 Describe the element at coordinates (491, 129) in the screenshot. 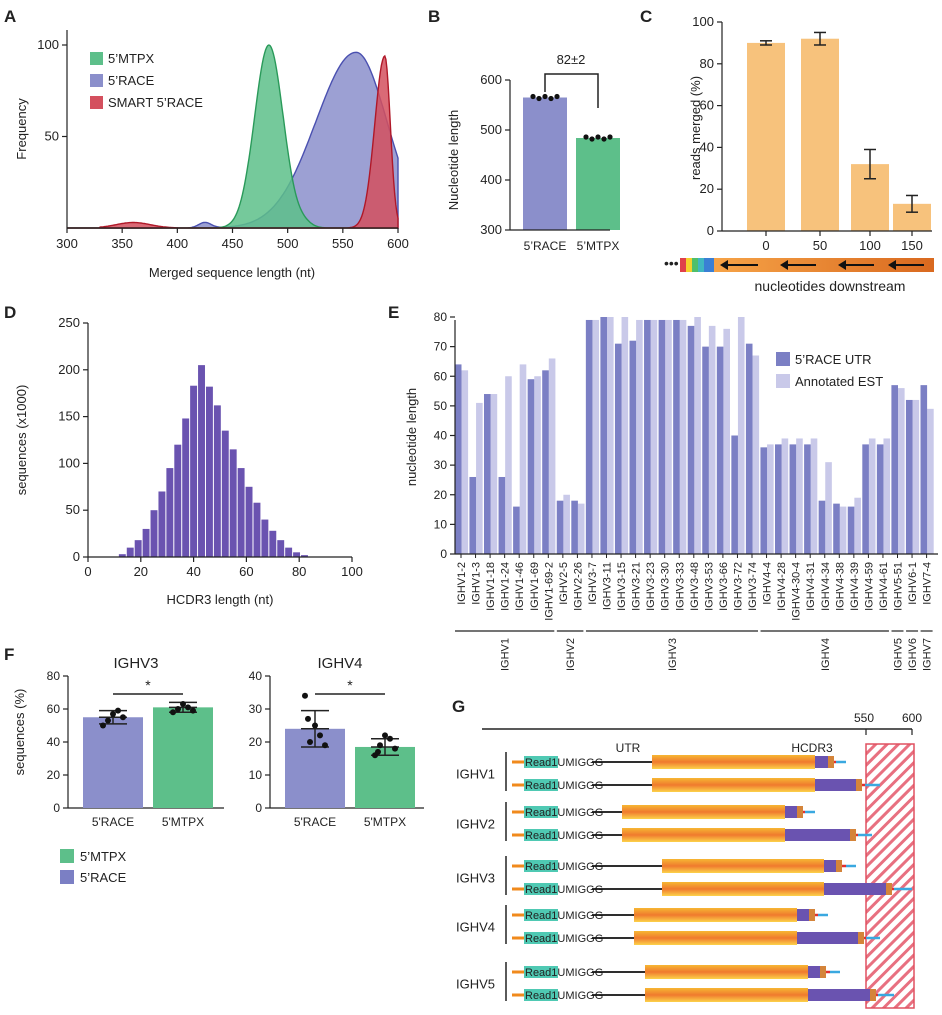

I see `chart-b-y-tick-label: 500` at that location.